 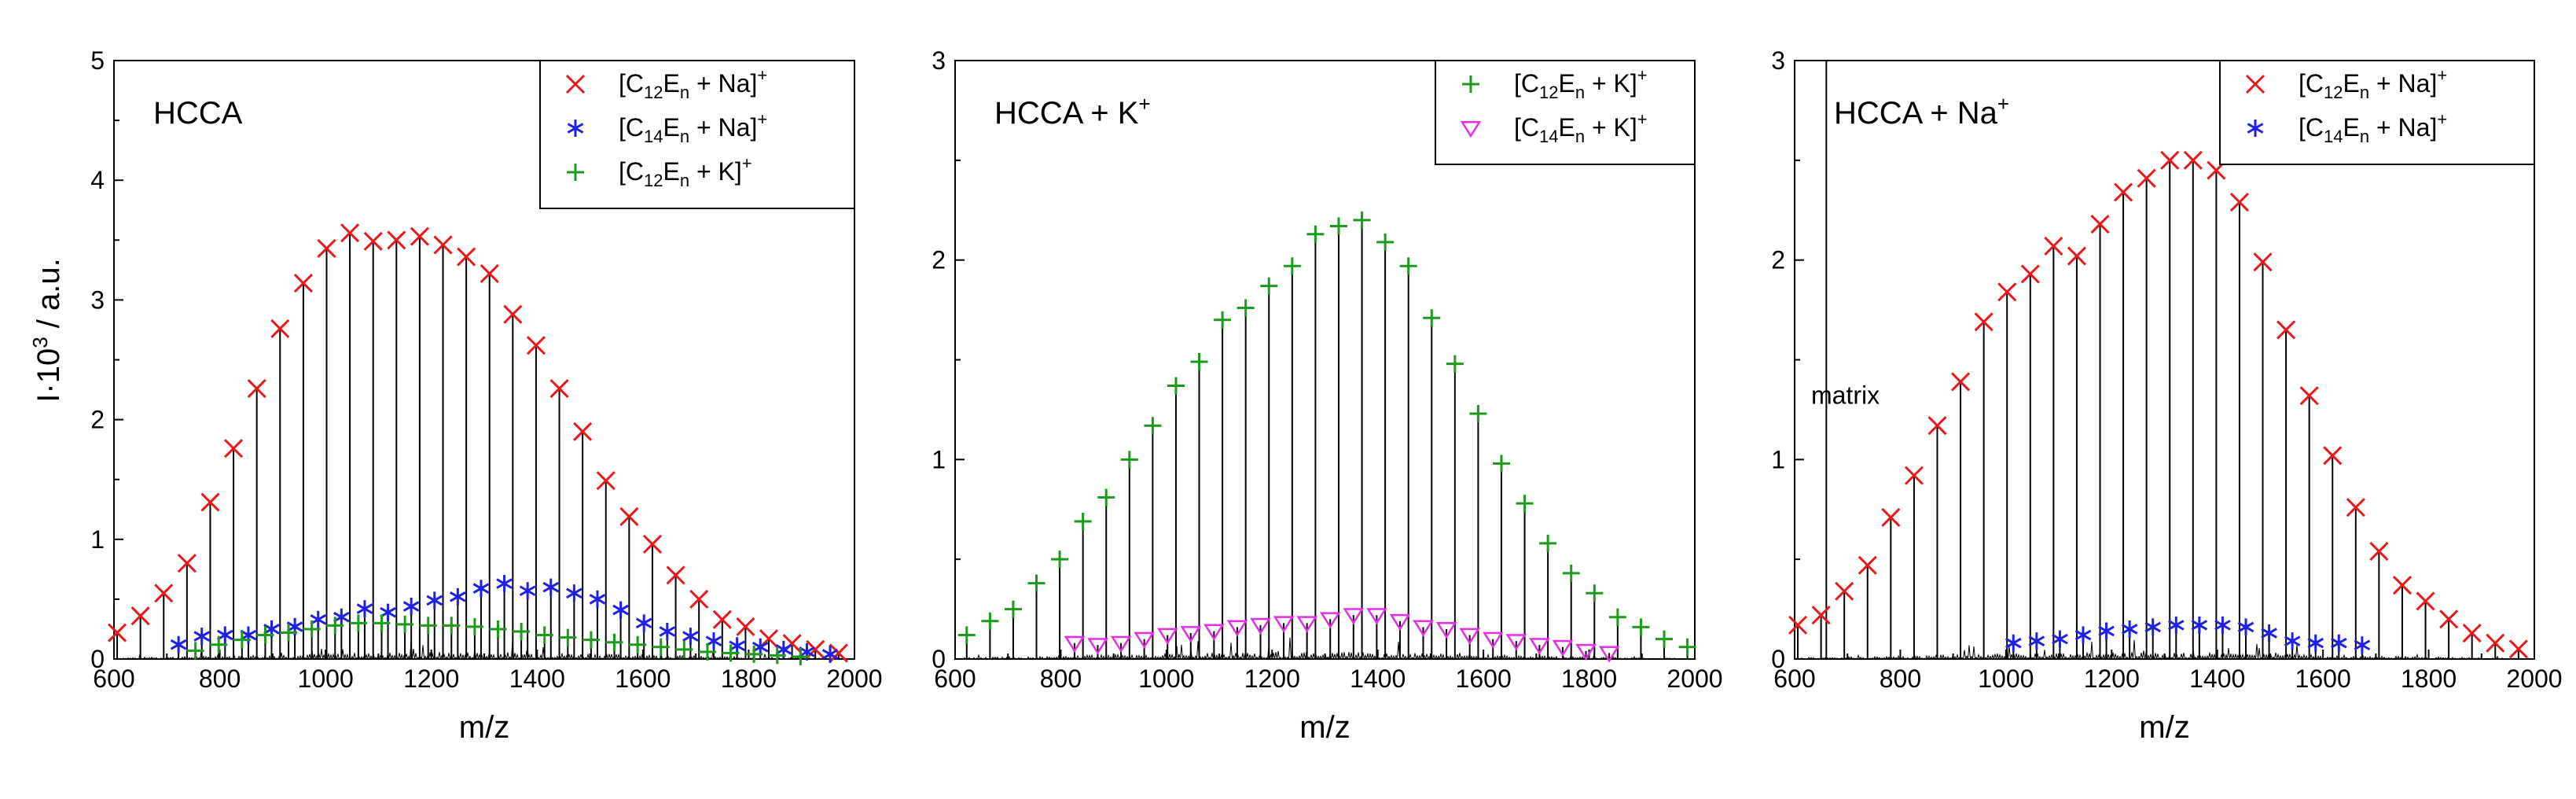 I want to click on legend-entry: [C14En + Na]+, so click(x=693, y=128).